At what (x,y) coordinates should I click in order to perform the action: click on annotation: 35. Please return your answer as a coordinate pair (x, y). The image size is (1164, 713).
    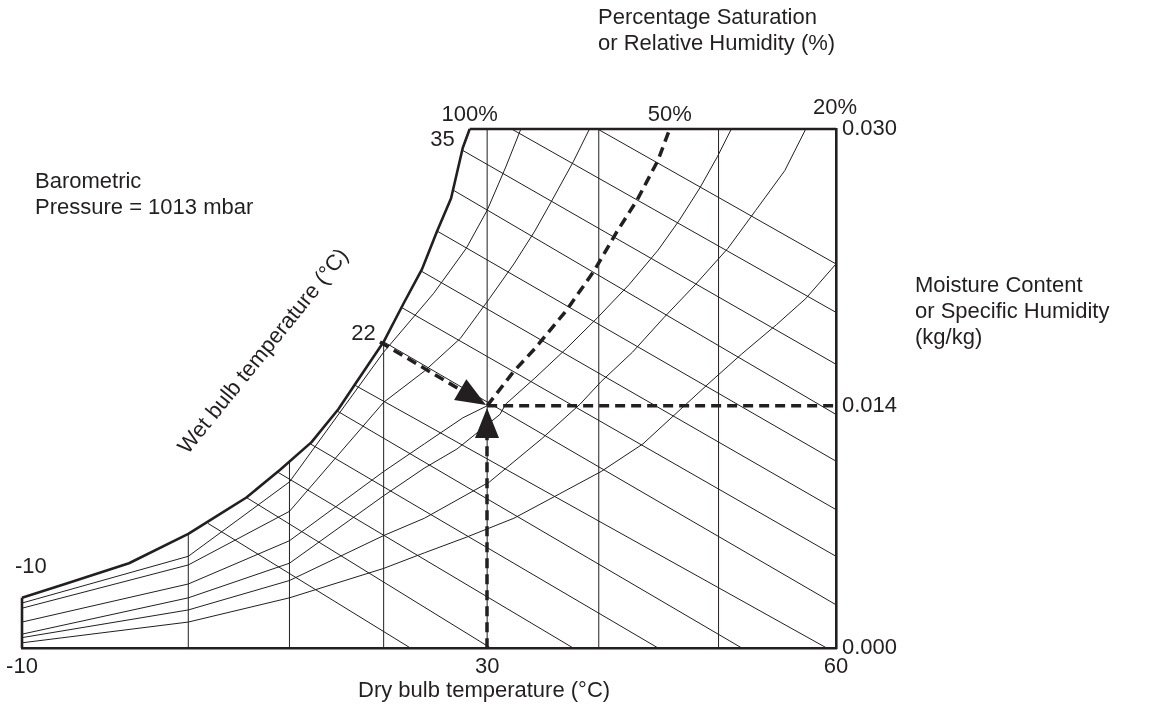
    Looking at the image, I should click on (442, 139).